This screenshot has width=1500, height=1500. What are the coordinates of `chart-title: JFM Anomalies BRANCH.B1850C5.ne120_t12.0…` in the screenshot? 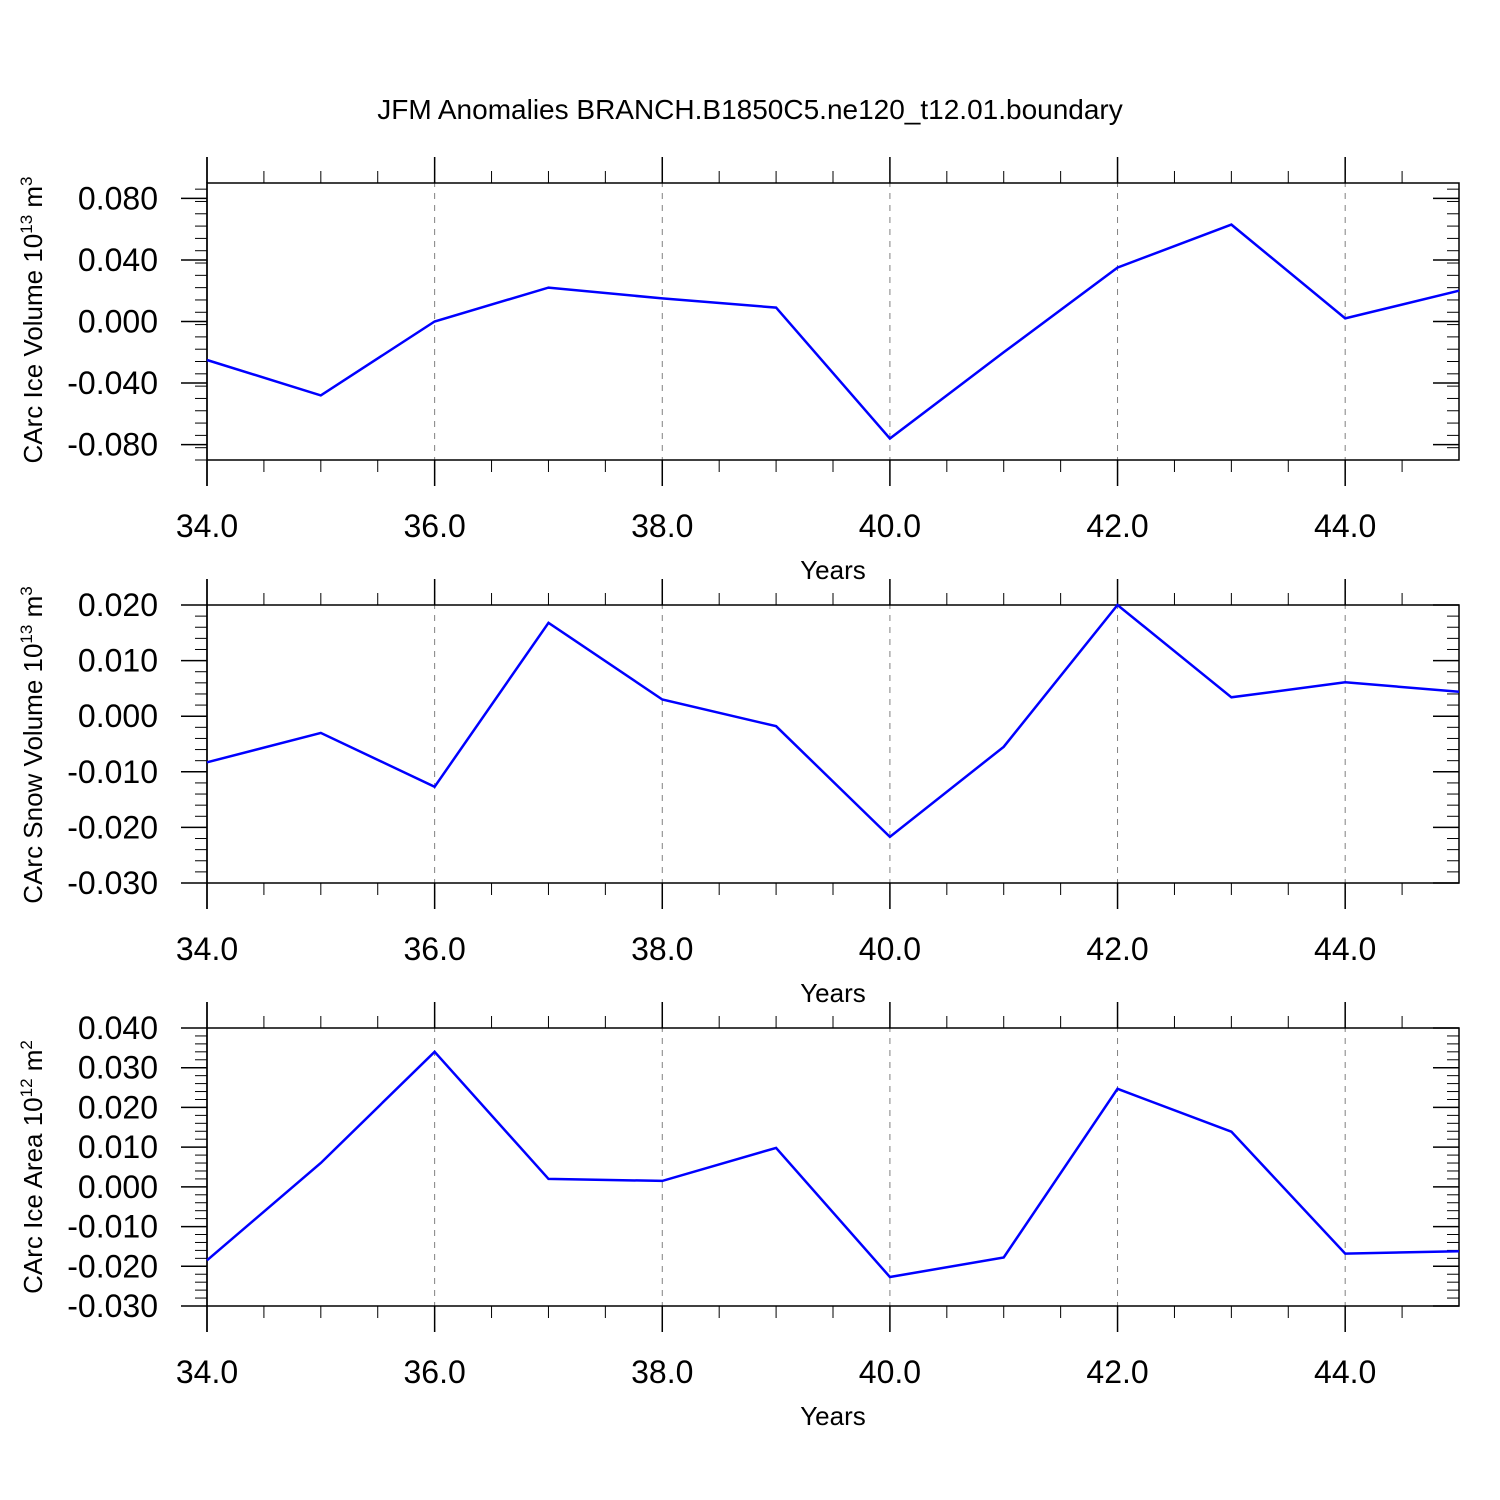 It's located at (750, 109).